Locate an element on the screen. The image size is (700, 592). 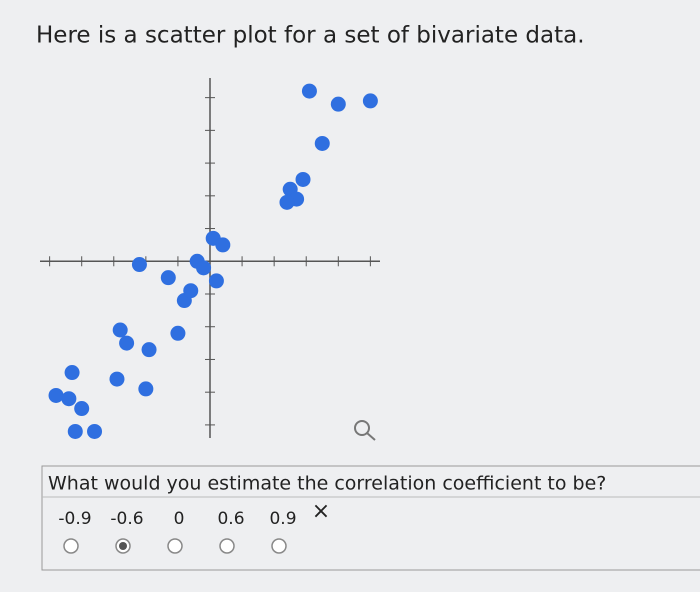
zoom-icon is located at coordinates (365, 430).